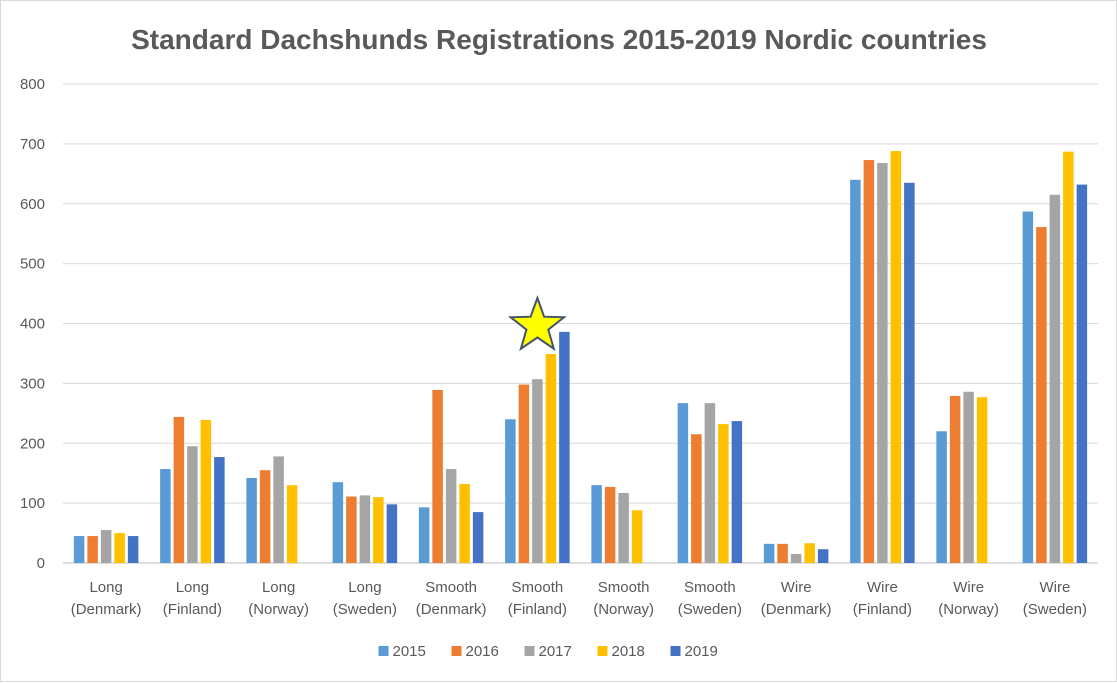 The width and height of the screenshot is (1117, 683). I want to click on y-tick-label: 200, so click(32, 443).